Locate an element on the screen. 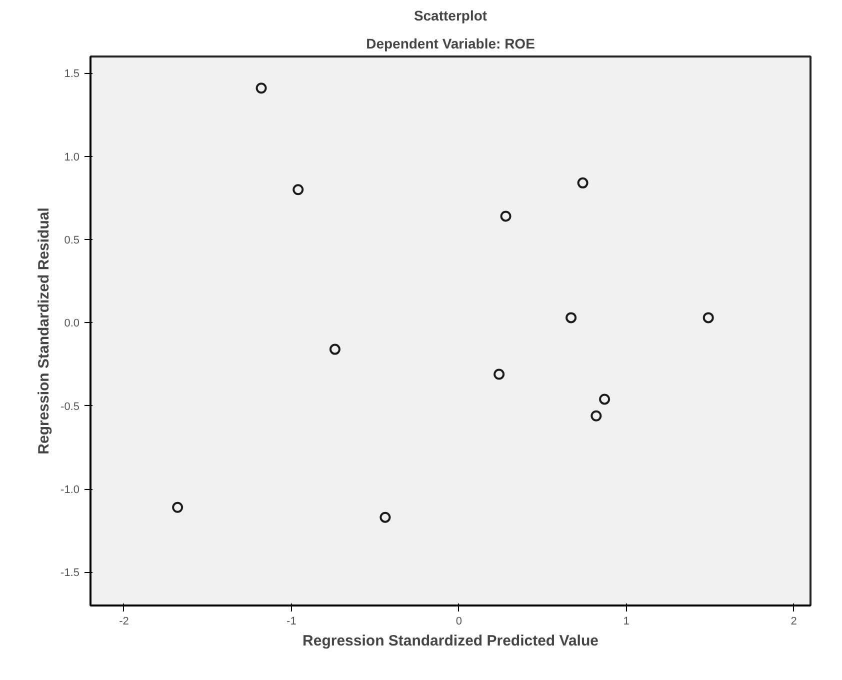 This screenshot has width=842, height=680. y-tick-label: 0.0 is located at coordinates (72, 324).